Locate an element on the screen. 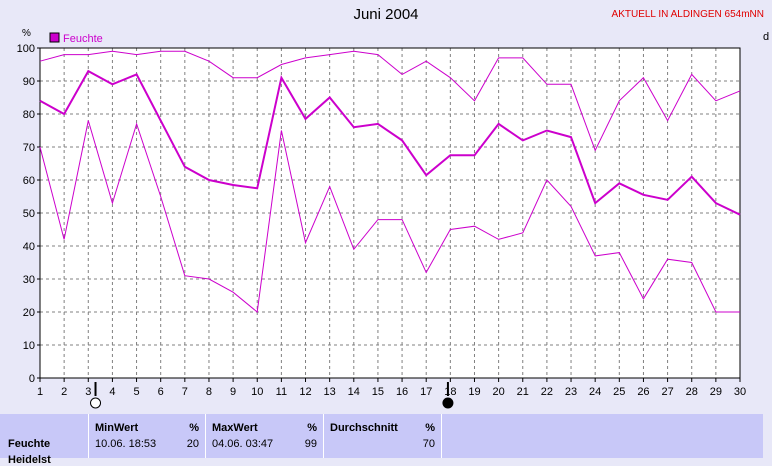 Image resolution: width=772 pixels, height=466 pixels. x-tick-label: 28 is located at coordinates (692, 392).